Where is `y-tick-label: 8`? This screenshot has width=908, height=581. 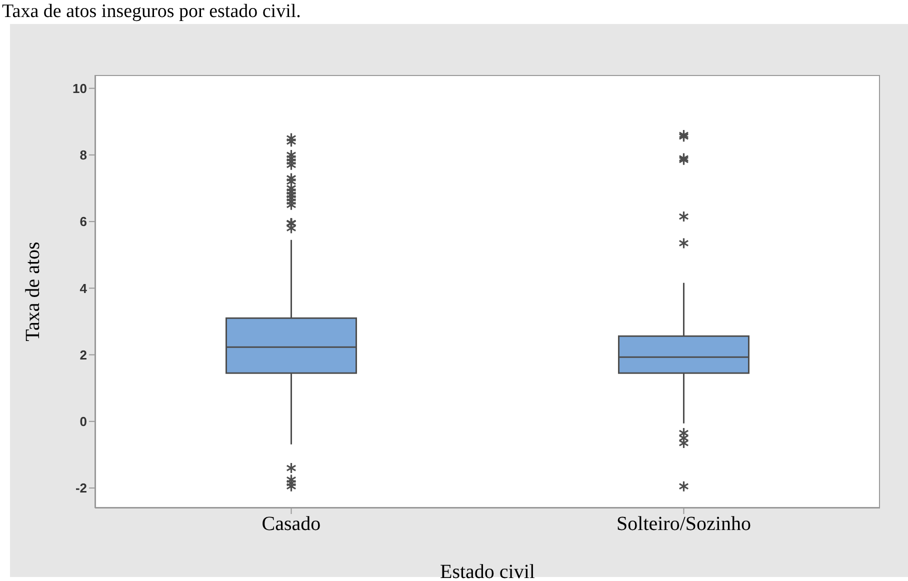
y-tick-label: 8 is located at coordinates (83, 155).